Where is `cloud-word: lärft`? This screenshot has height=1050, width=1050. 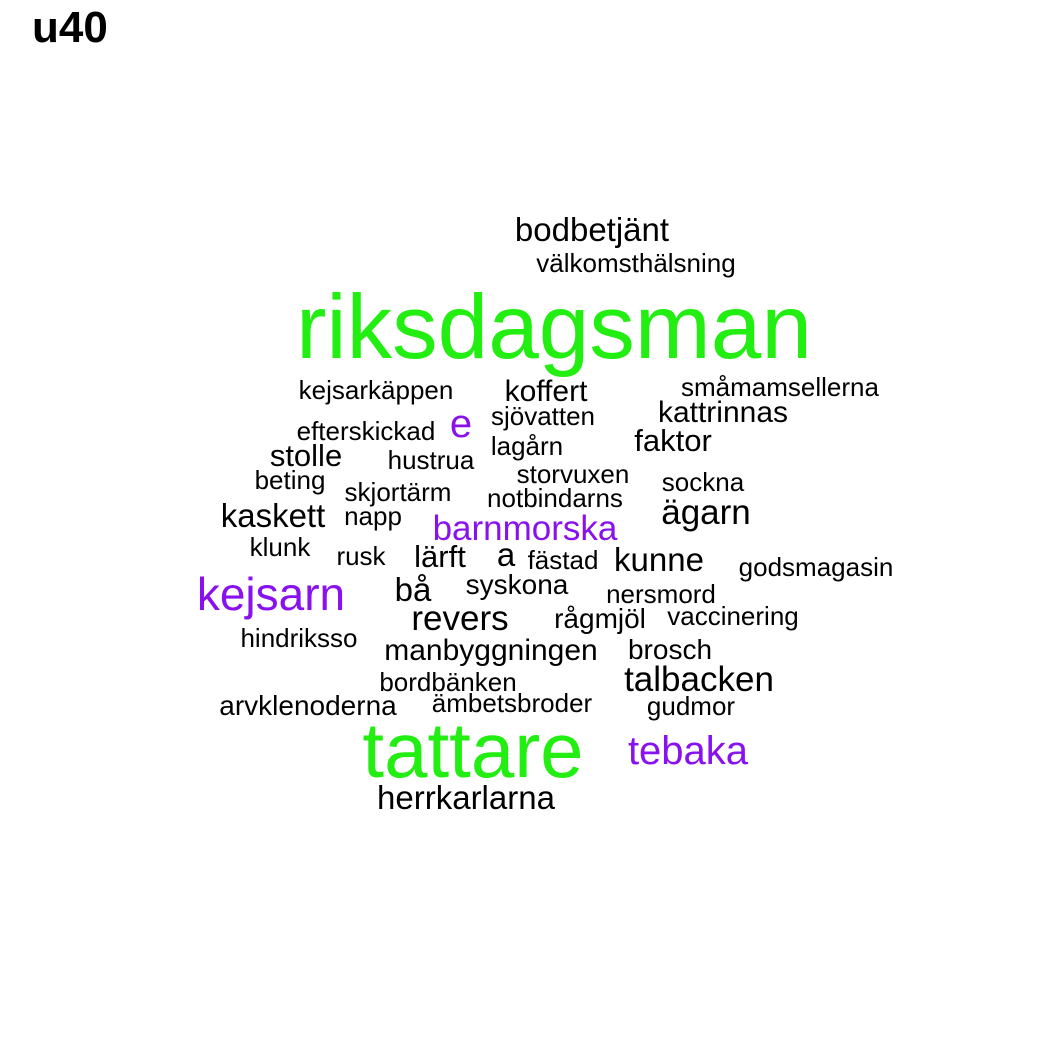 cloud-word: lärft is located at coordinates (440, 556).